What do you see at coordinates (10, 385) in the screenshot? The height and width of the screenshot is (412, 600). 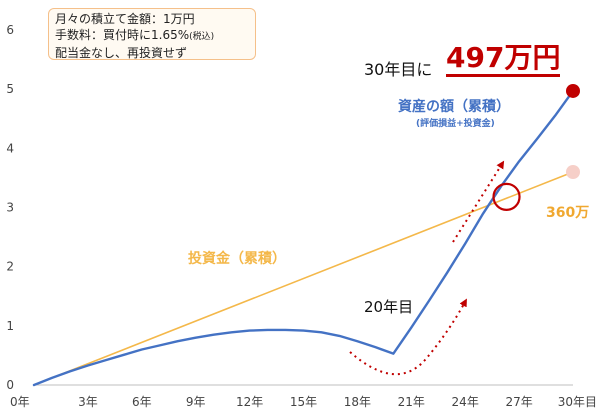 I see `y-tick-label: 0` at bounding box center [10, 385].